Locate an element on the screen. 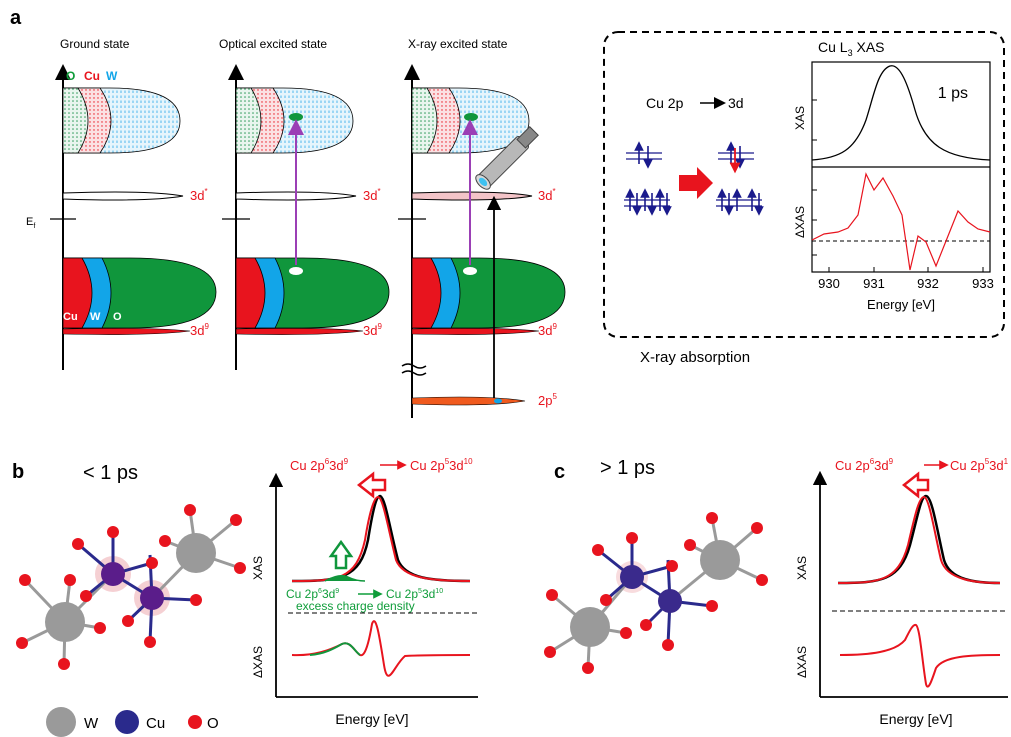  level-3d9-optical: 3d9 is located at coordinates (372, 330).